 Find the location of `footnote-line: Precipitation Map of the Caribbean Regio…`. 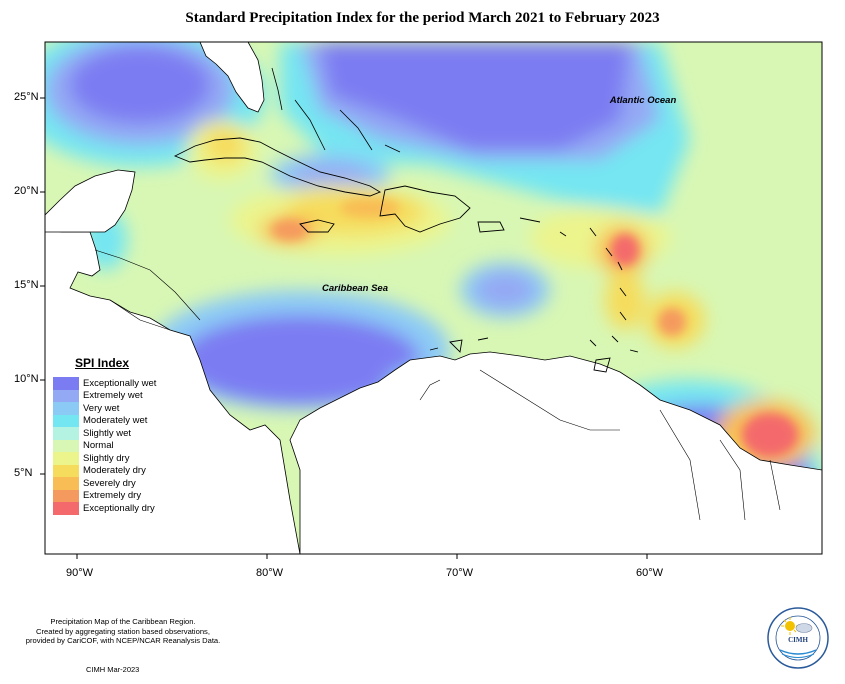

footnote-line: Precipitation Map of the Caribbean Regio… is located at coordinates (123, 621).